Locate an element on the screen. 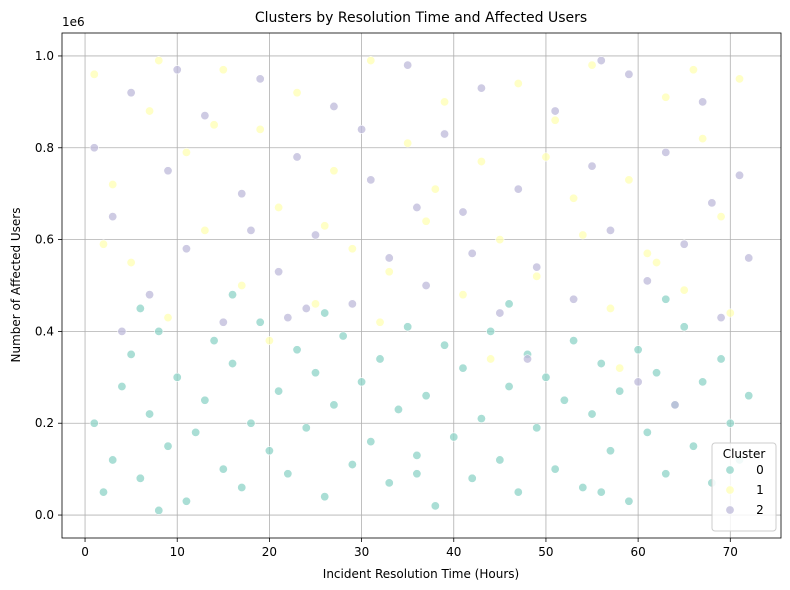 This screenshot has height=590, width=790. x-tick-label-0: 0 is located at coordinates (85, 552).